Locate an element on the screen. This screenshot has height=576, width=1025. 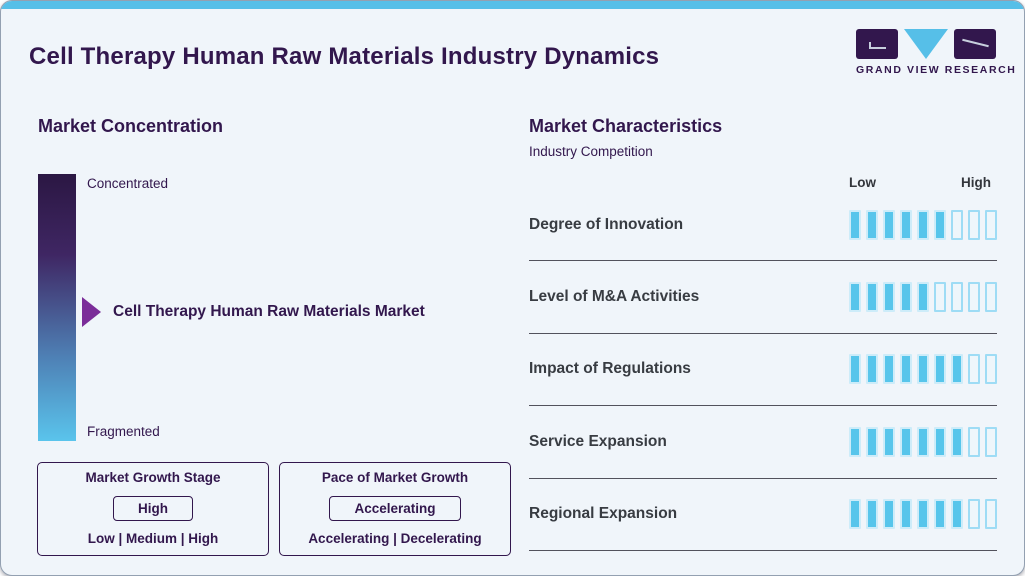
characteristic-label: Regional Expansion is located at coordinates (603, 514).